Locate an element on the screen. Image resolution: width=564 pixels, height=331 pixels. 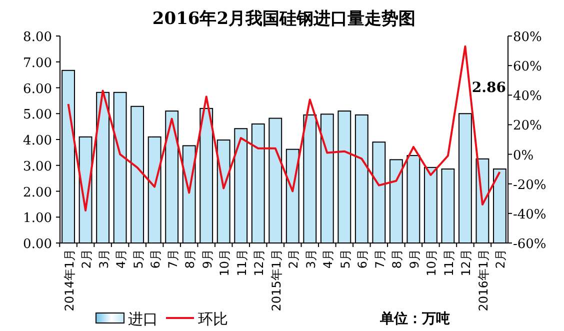
y2-tick-label: 40% is located at coordinates (527, 96).